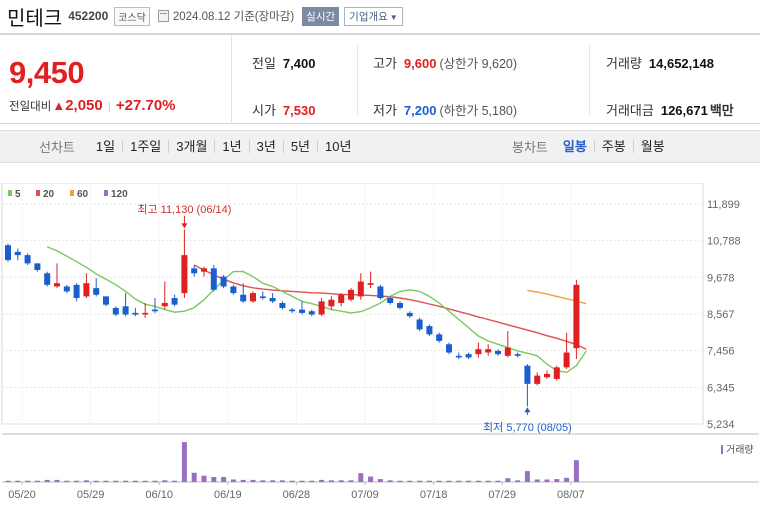 The height and width of the screenshot is (515, 760). What do you see at coordinates (385, 110) in the screenshot?
I see `low-label: 저가` at bounding box center [385, 110].